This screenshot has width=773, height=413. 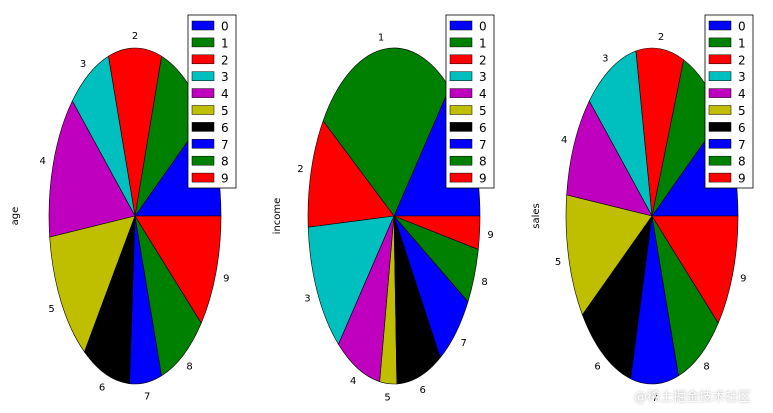 I want to click on slice-label-1: 1, so click(x=381, y=38).